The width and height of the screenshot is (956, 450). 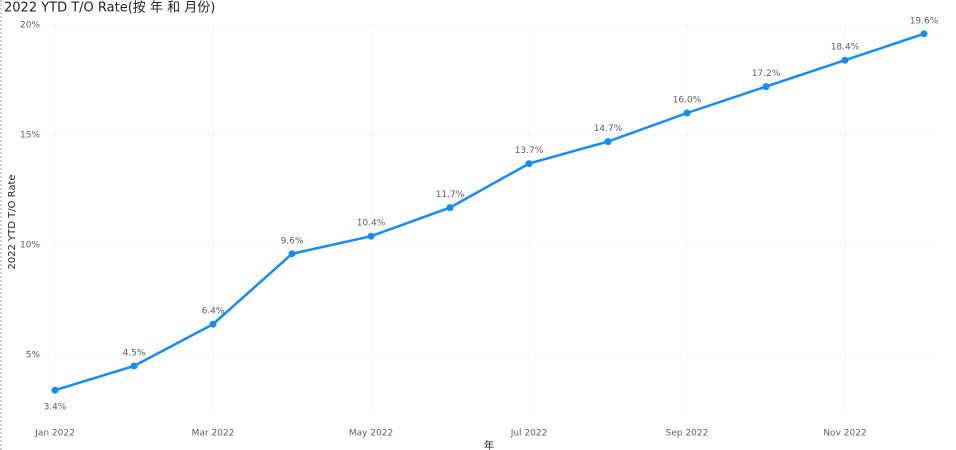 What do you see at coordinates (924, 21) in the screenshot?
I see `data-label: 19.6%` at bounding box center [924, 21].